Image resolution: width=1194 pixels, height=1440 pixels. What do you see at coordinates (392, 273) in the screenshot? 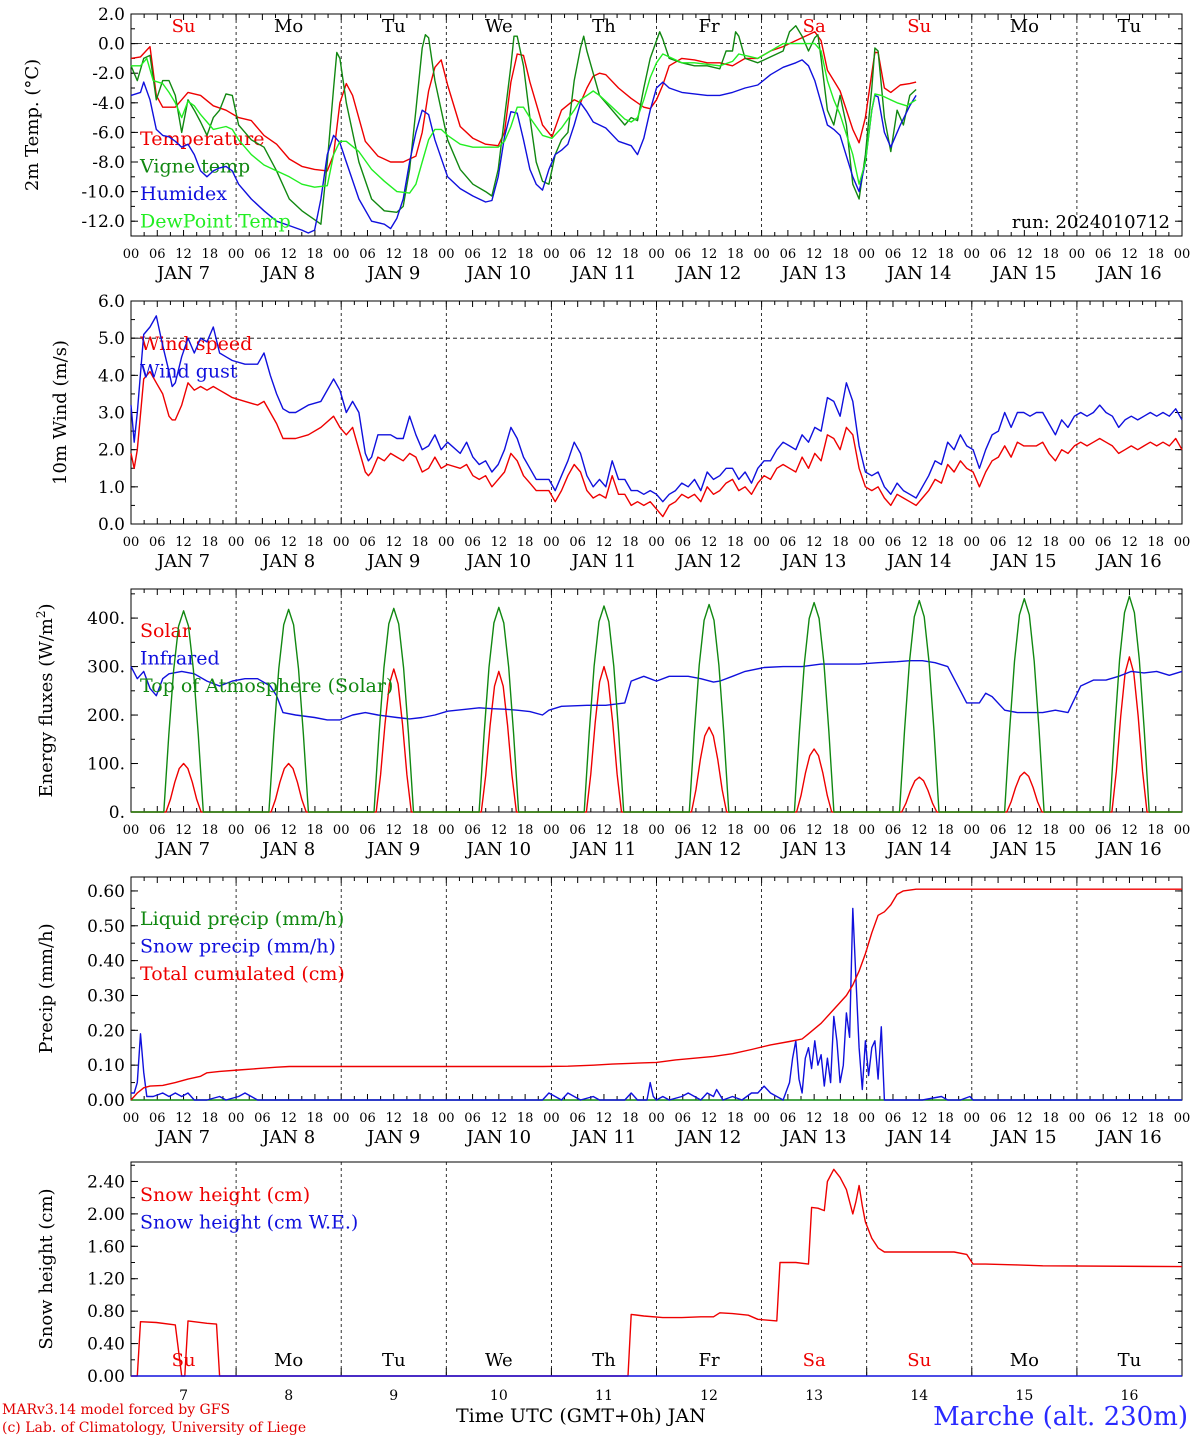
I see `date-label: JAN 9` at bounding box center [392, 273].